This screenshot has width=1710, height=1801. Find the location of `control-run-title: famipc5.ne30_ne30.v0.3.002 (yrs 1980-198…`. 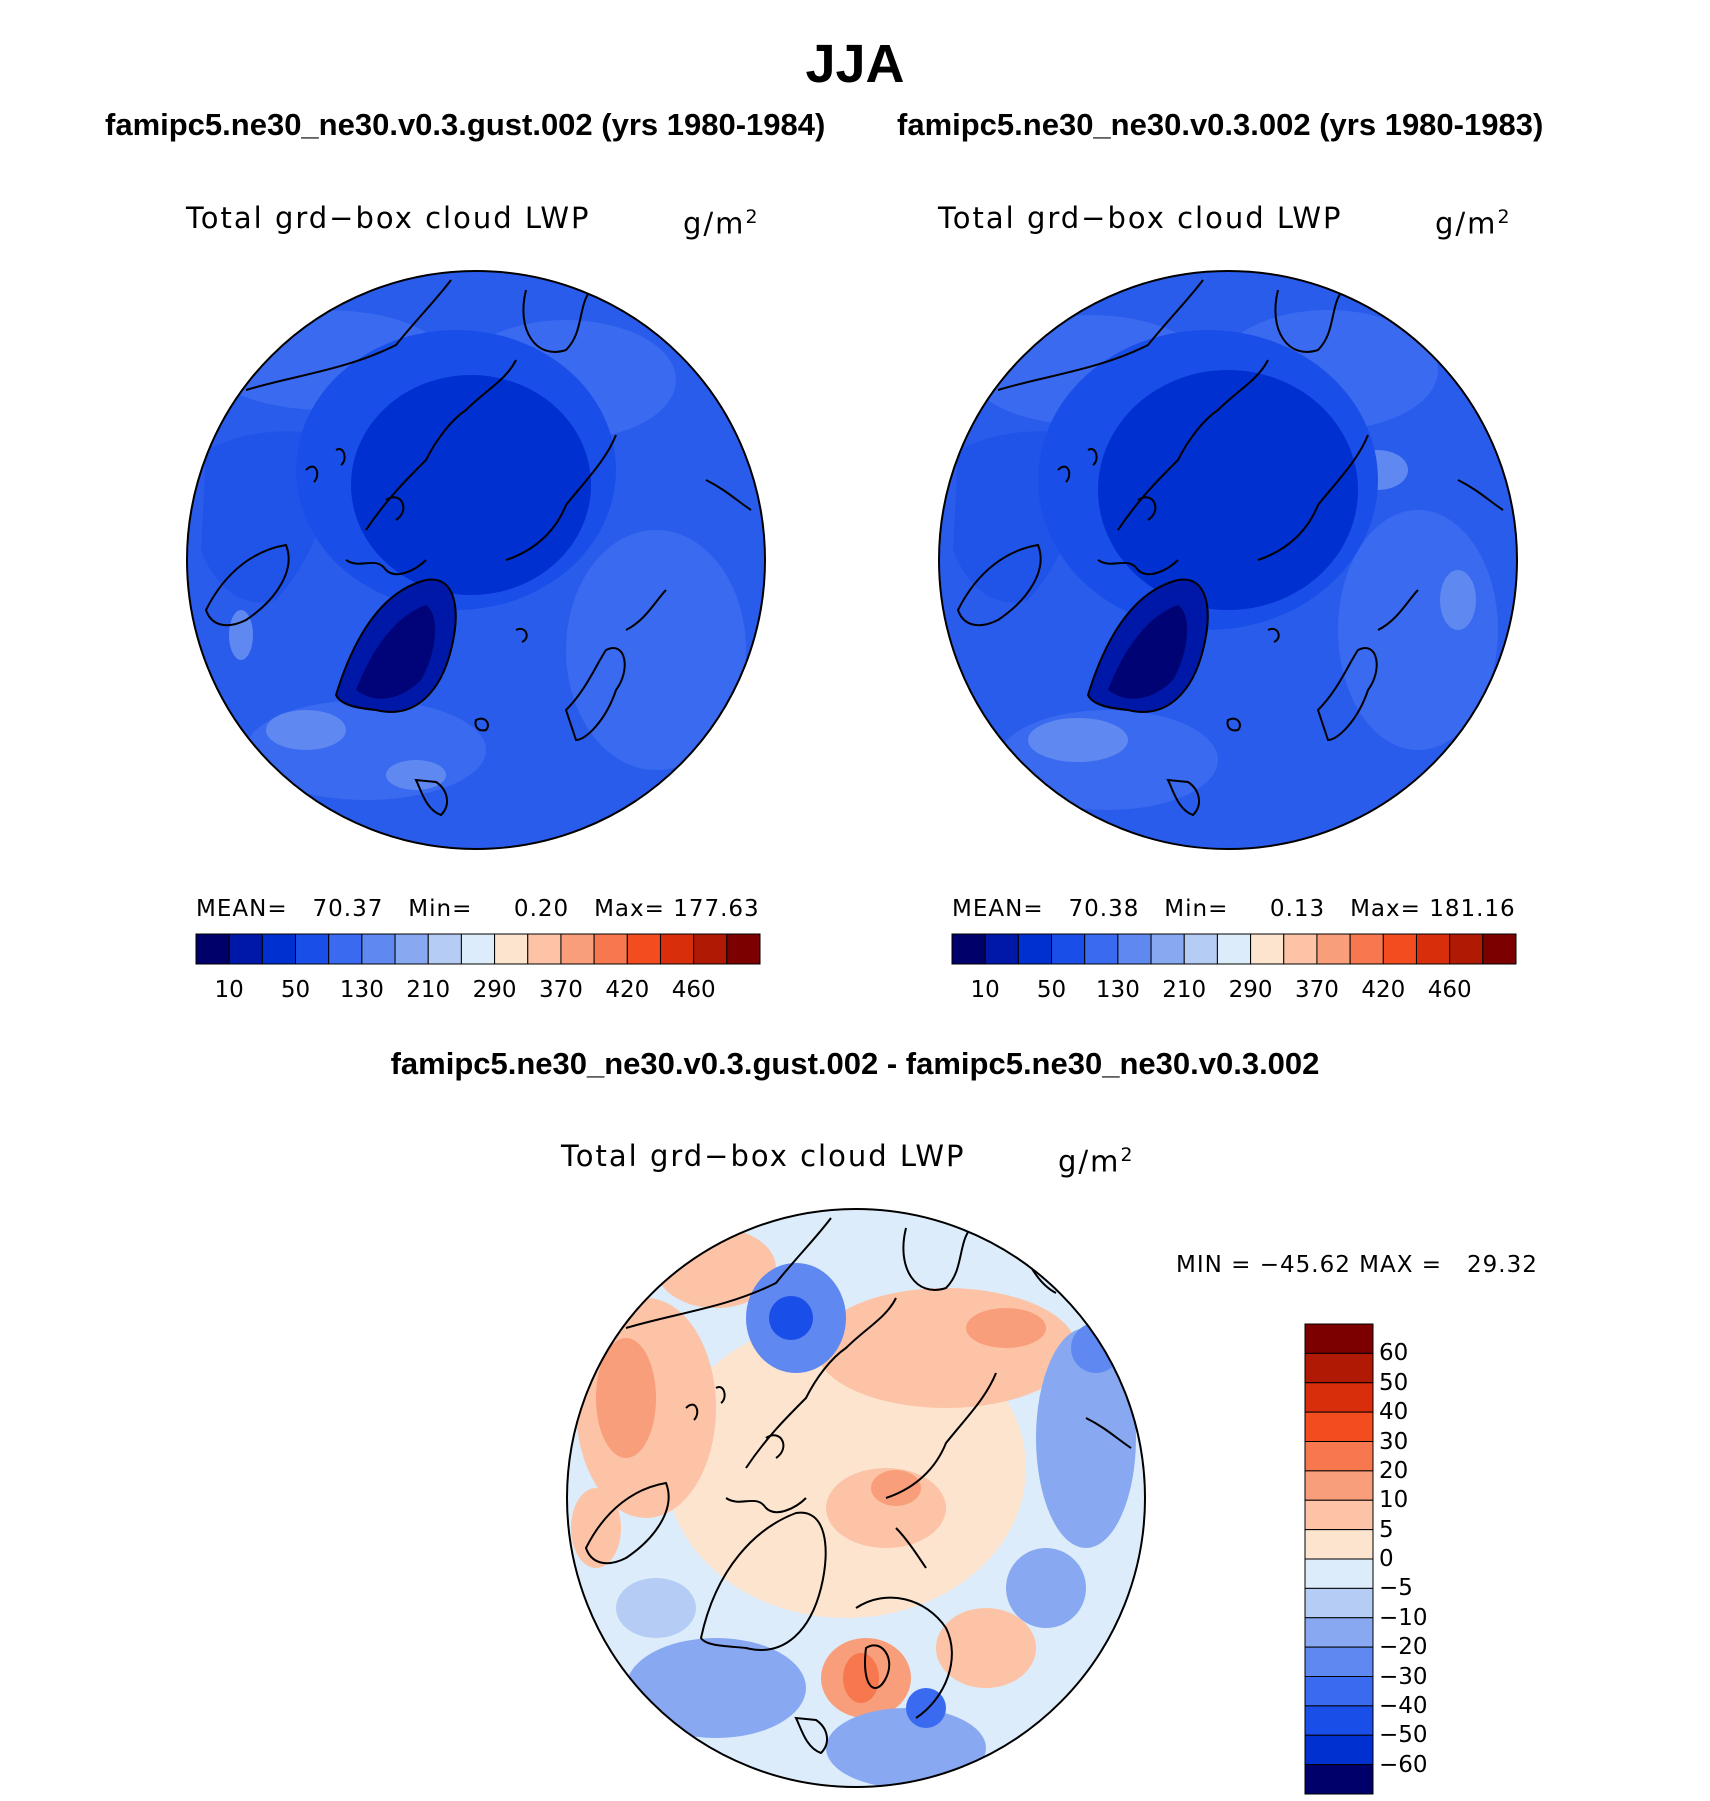

control-run-title: famipc5.ne30_ne30.v0.3.002 (yrs 1980-198… is located at coordinates (1220, 124).